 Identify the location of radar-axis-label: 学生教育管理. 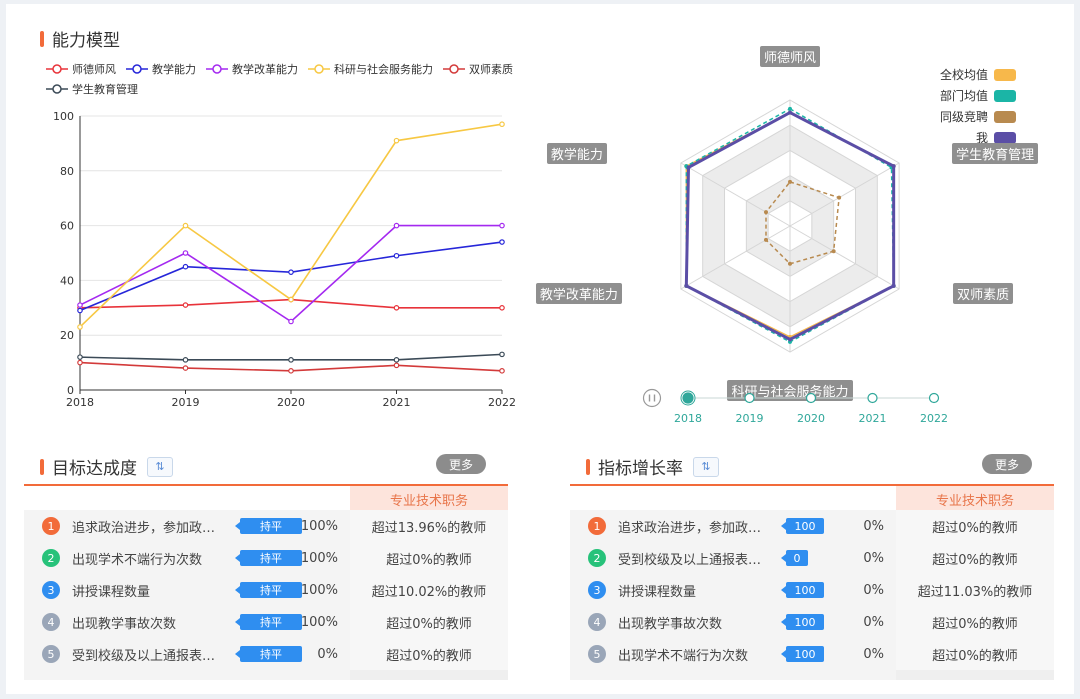
(995, 153).